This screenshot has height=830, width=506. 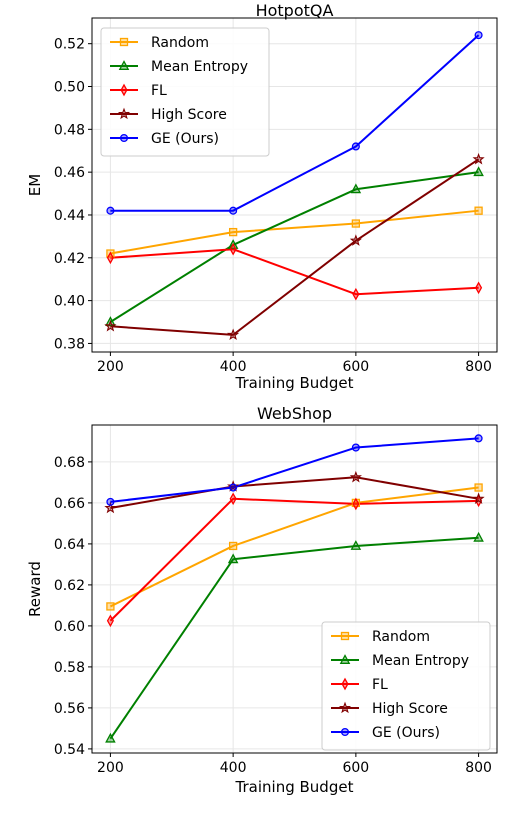 What do you see at coordinates (69, 173) in the screenshot?
I see `y-tick-label: 0.46` at bounding box center [69, 173].